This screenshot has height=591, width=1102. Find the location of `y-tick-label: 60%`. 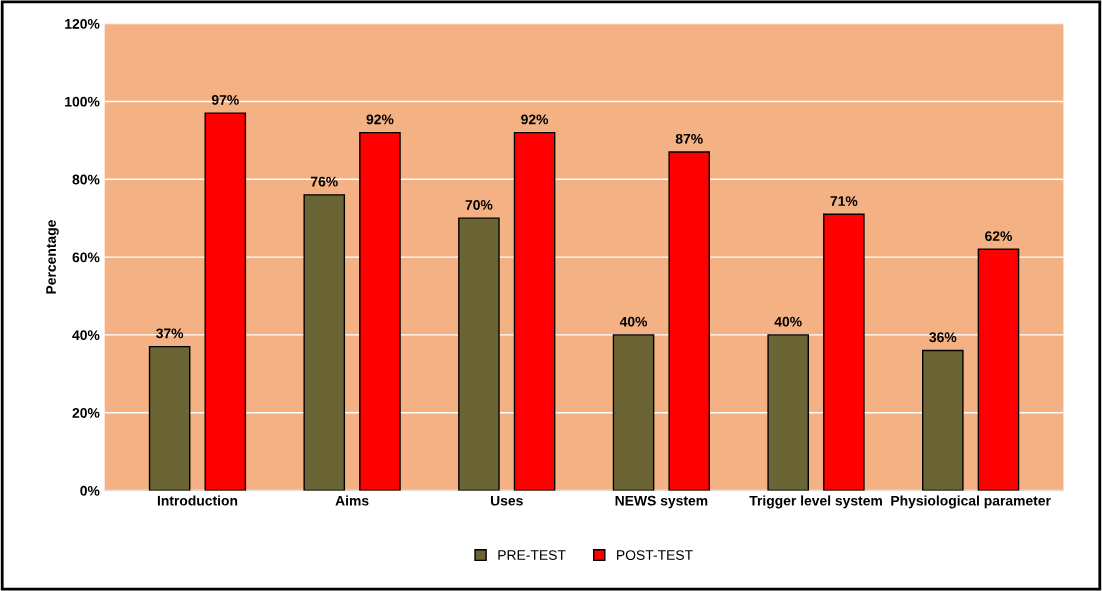

y-tick-label: 60% is located at coordinates (86, 257).